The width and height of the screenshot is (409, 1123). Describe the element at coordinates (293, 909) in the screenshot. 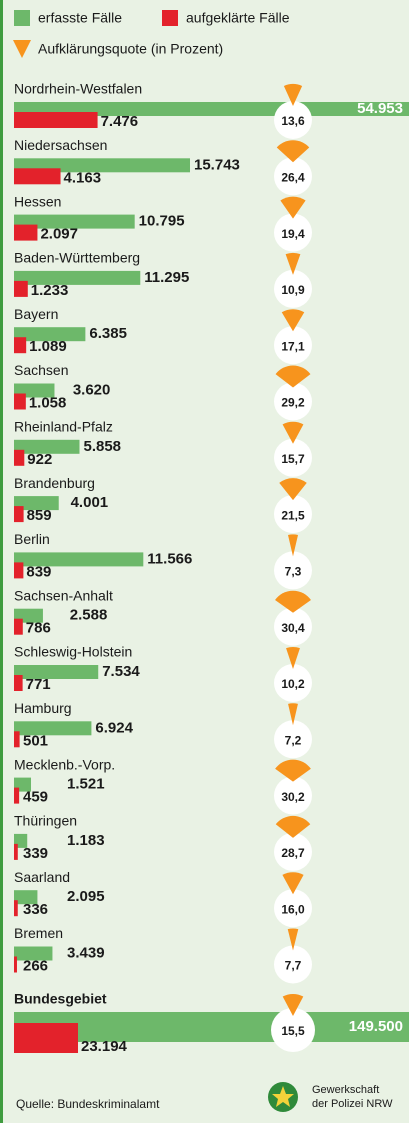

I see `quote-label: 16,0` at that location.